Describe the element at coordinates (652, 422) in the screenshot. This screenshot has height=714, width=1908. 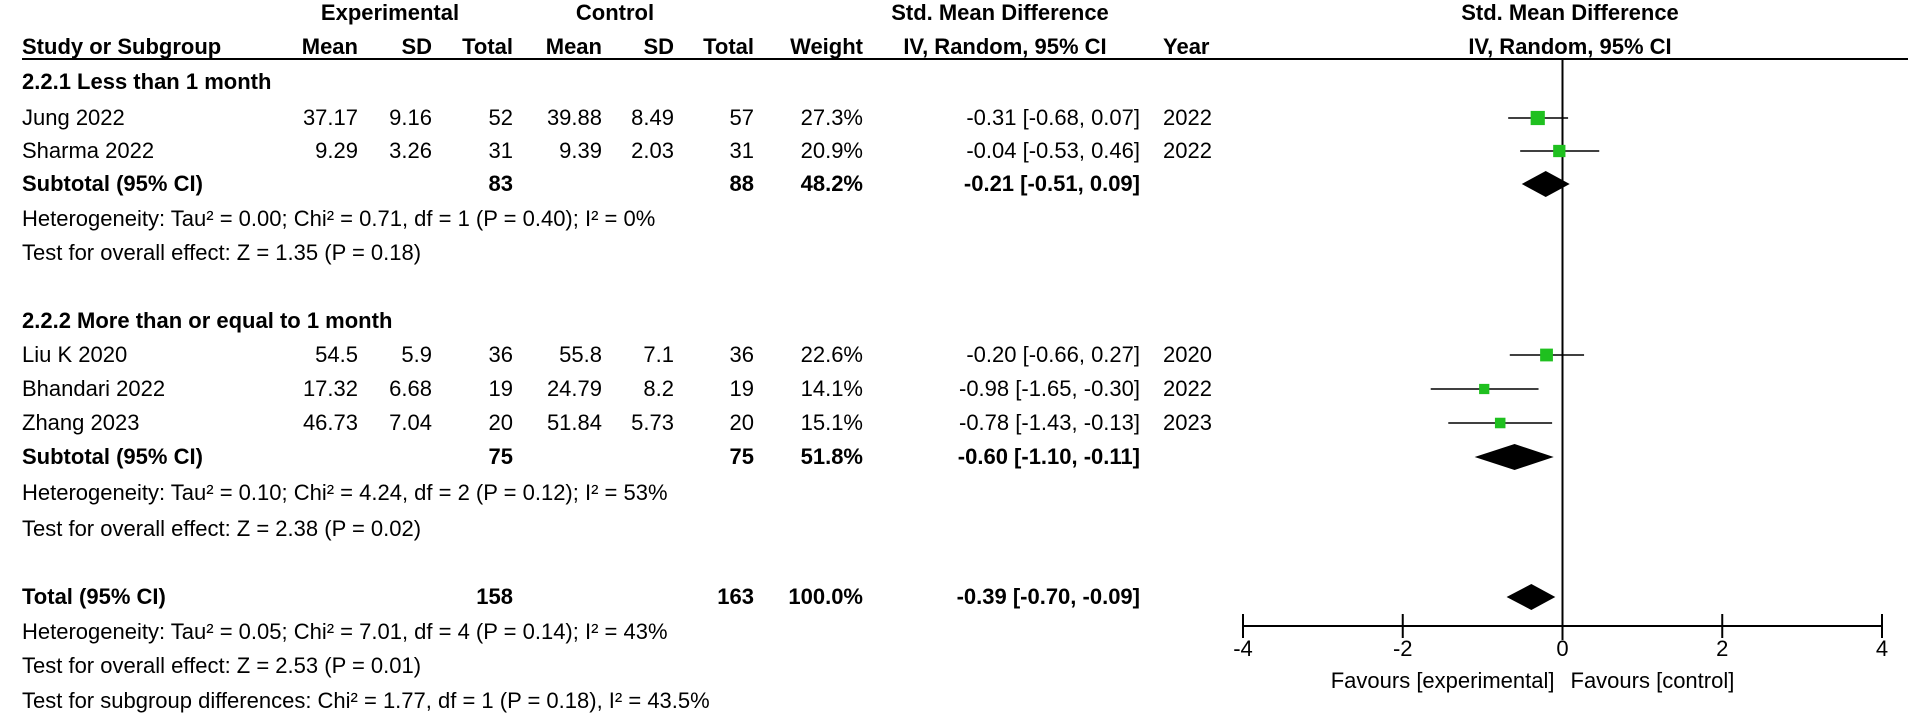
I see `ctl-sd: 5.73` at that location.